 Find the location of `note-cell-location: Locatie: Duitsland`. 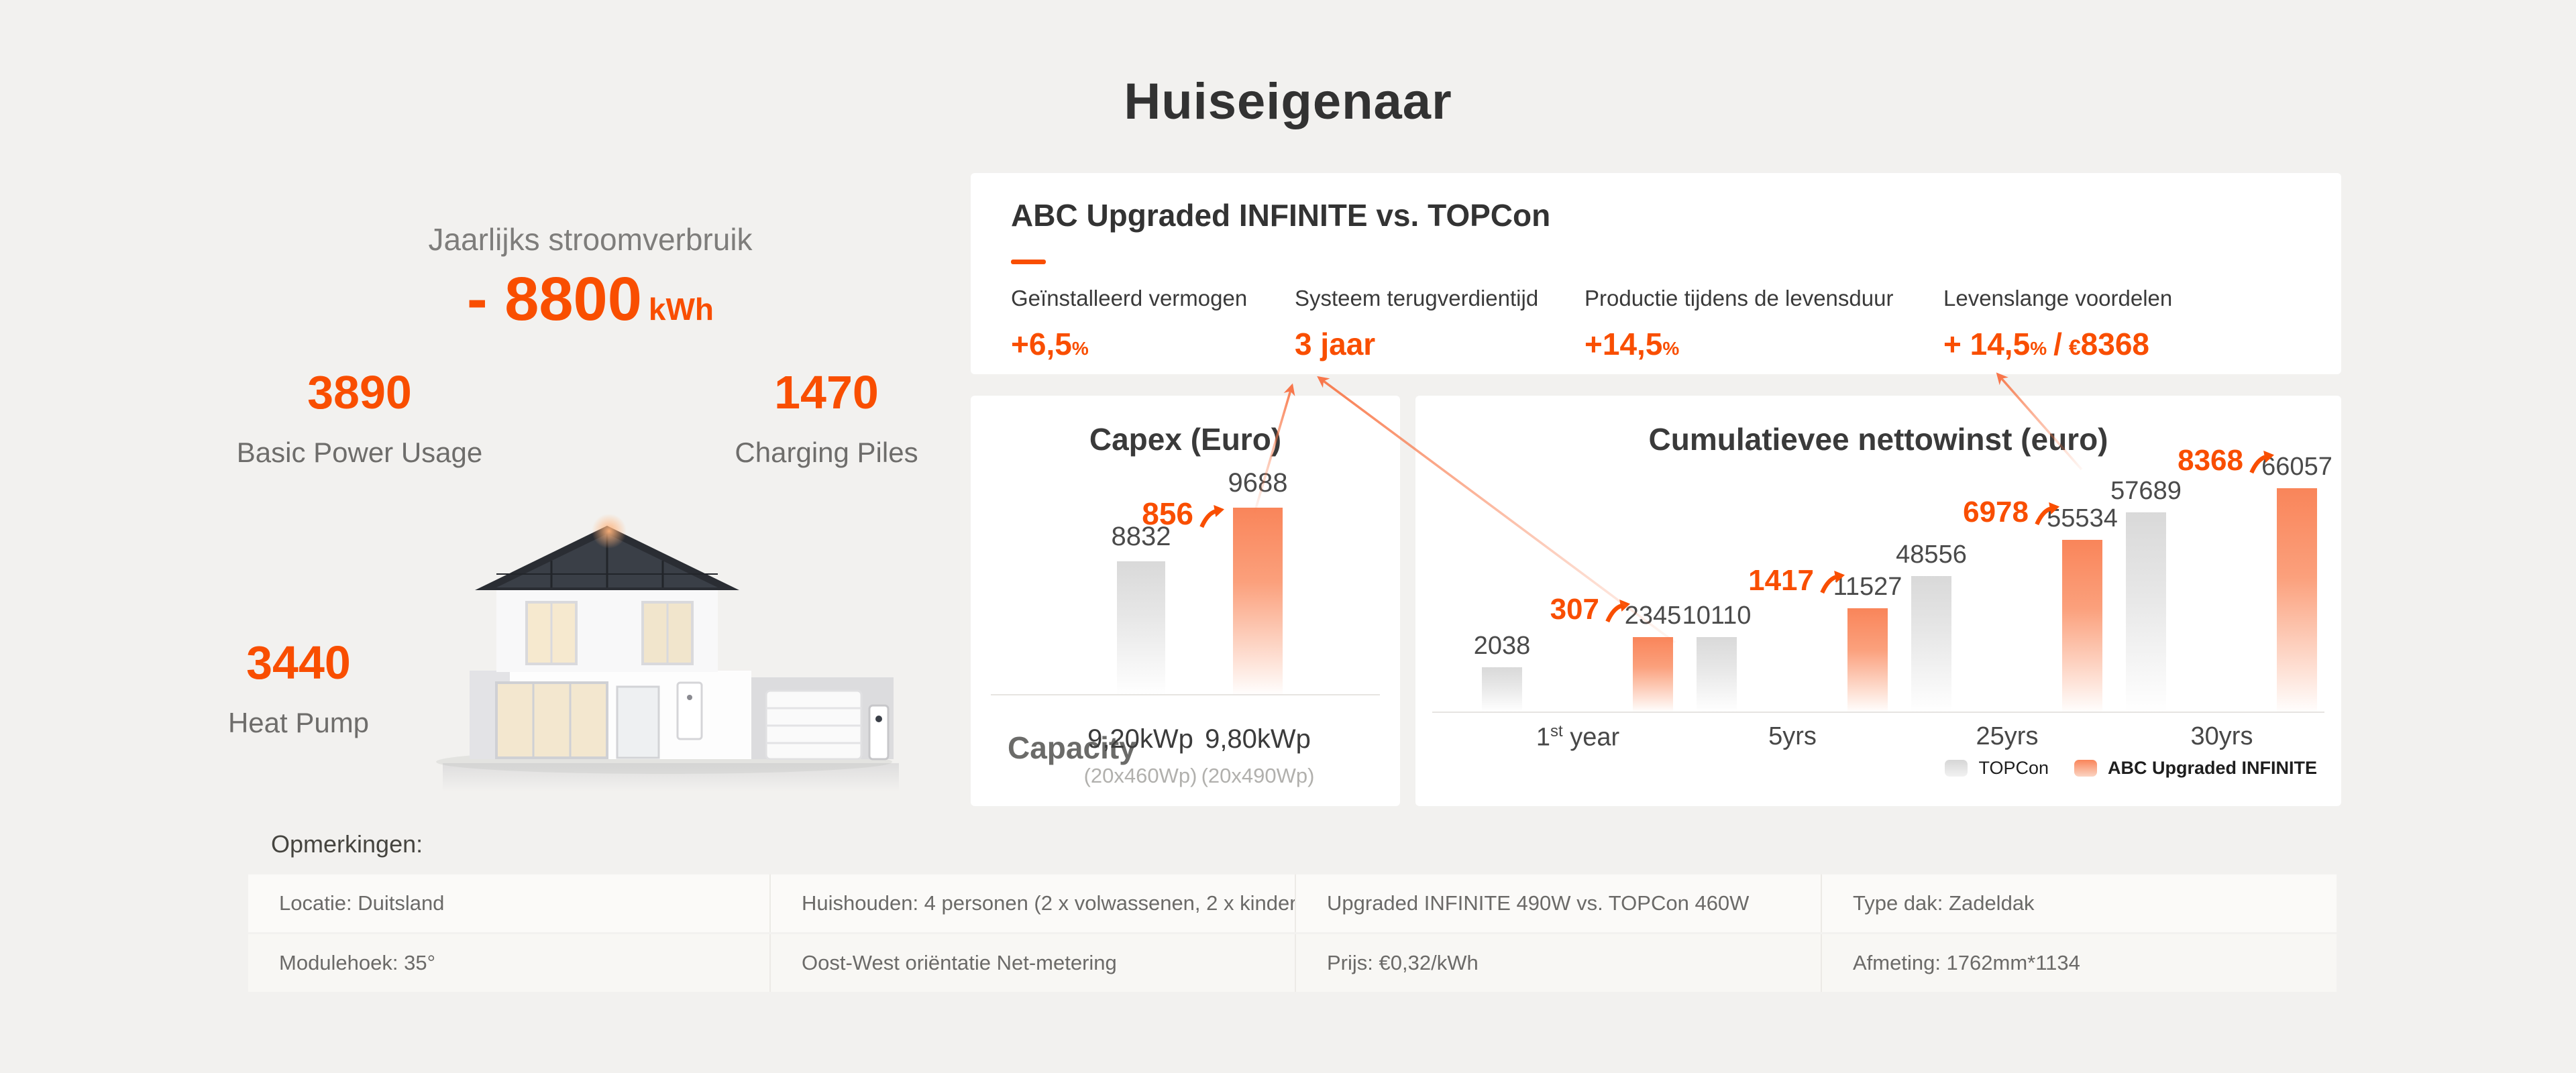

note-cell-location: Locatie: Duitsland is located at coordinates (362, 903).